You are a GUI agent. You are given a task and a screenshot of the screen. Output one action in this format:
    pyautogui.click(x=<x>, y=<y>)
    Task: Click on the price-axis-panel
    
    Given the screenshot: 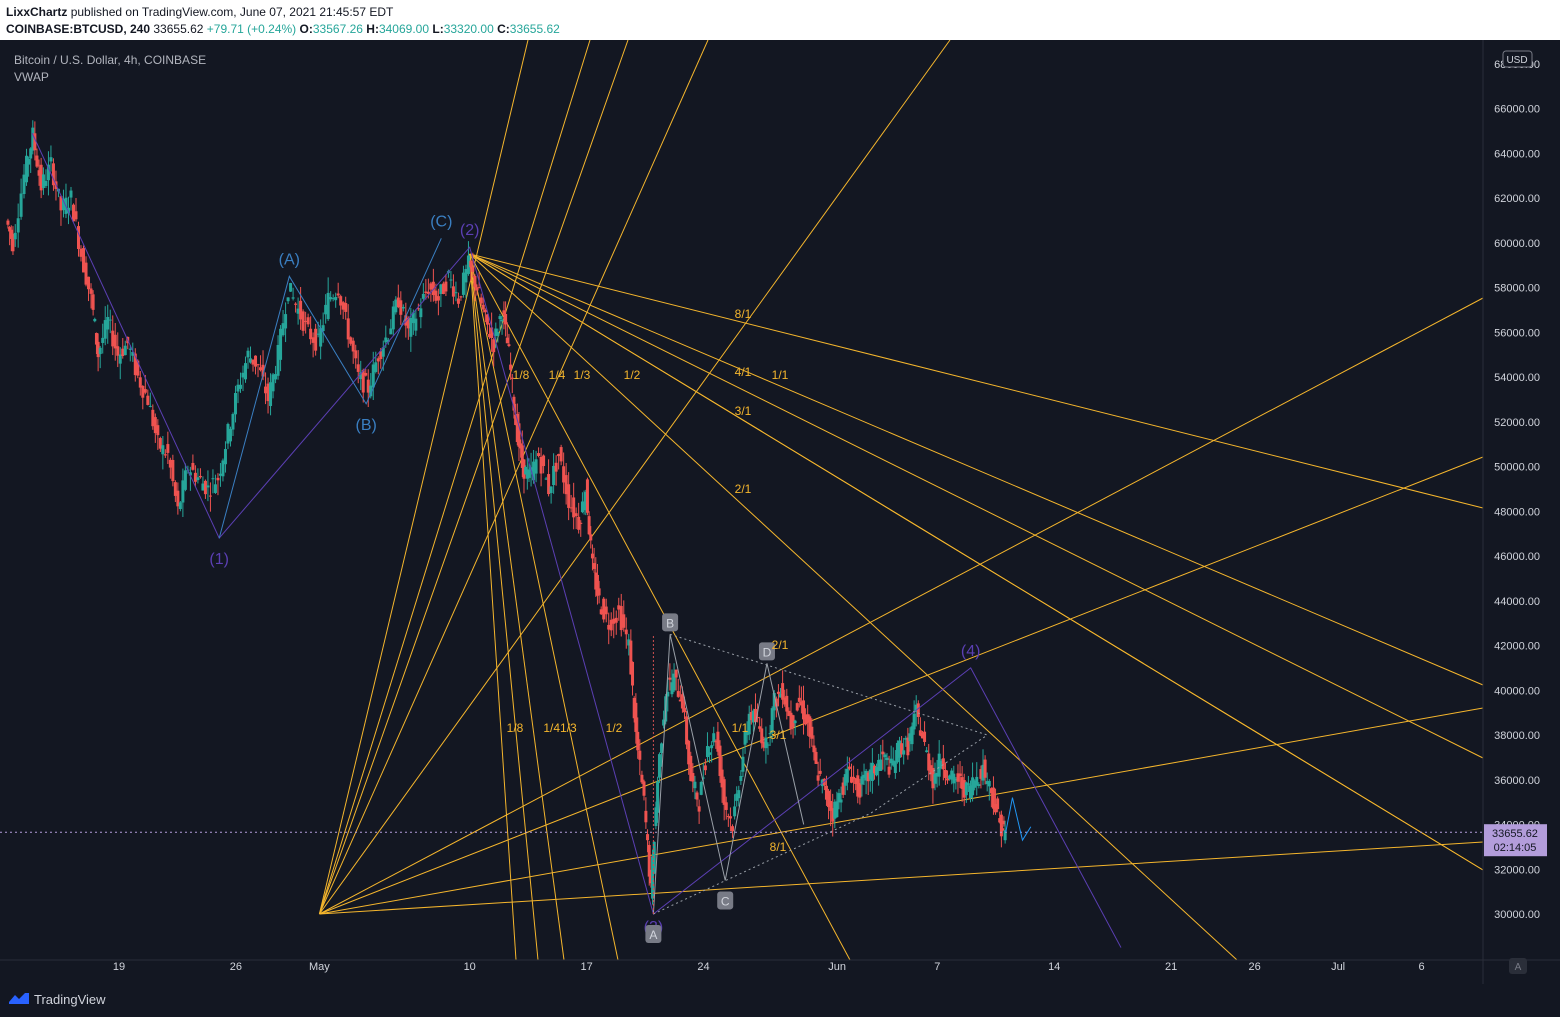 What is the action you would take?
    pyautogui.click(x=1521, y=500)
    